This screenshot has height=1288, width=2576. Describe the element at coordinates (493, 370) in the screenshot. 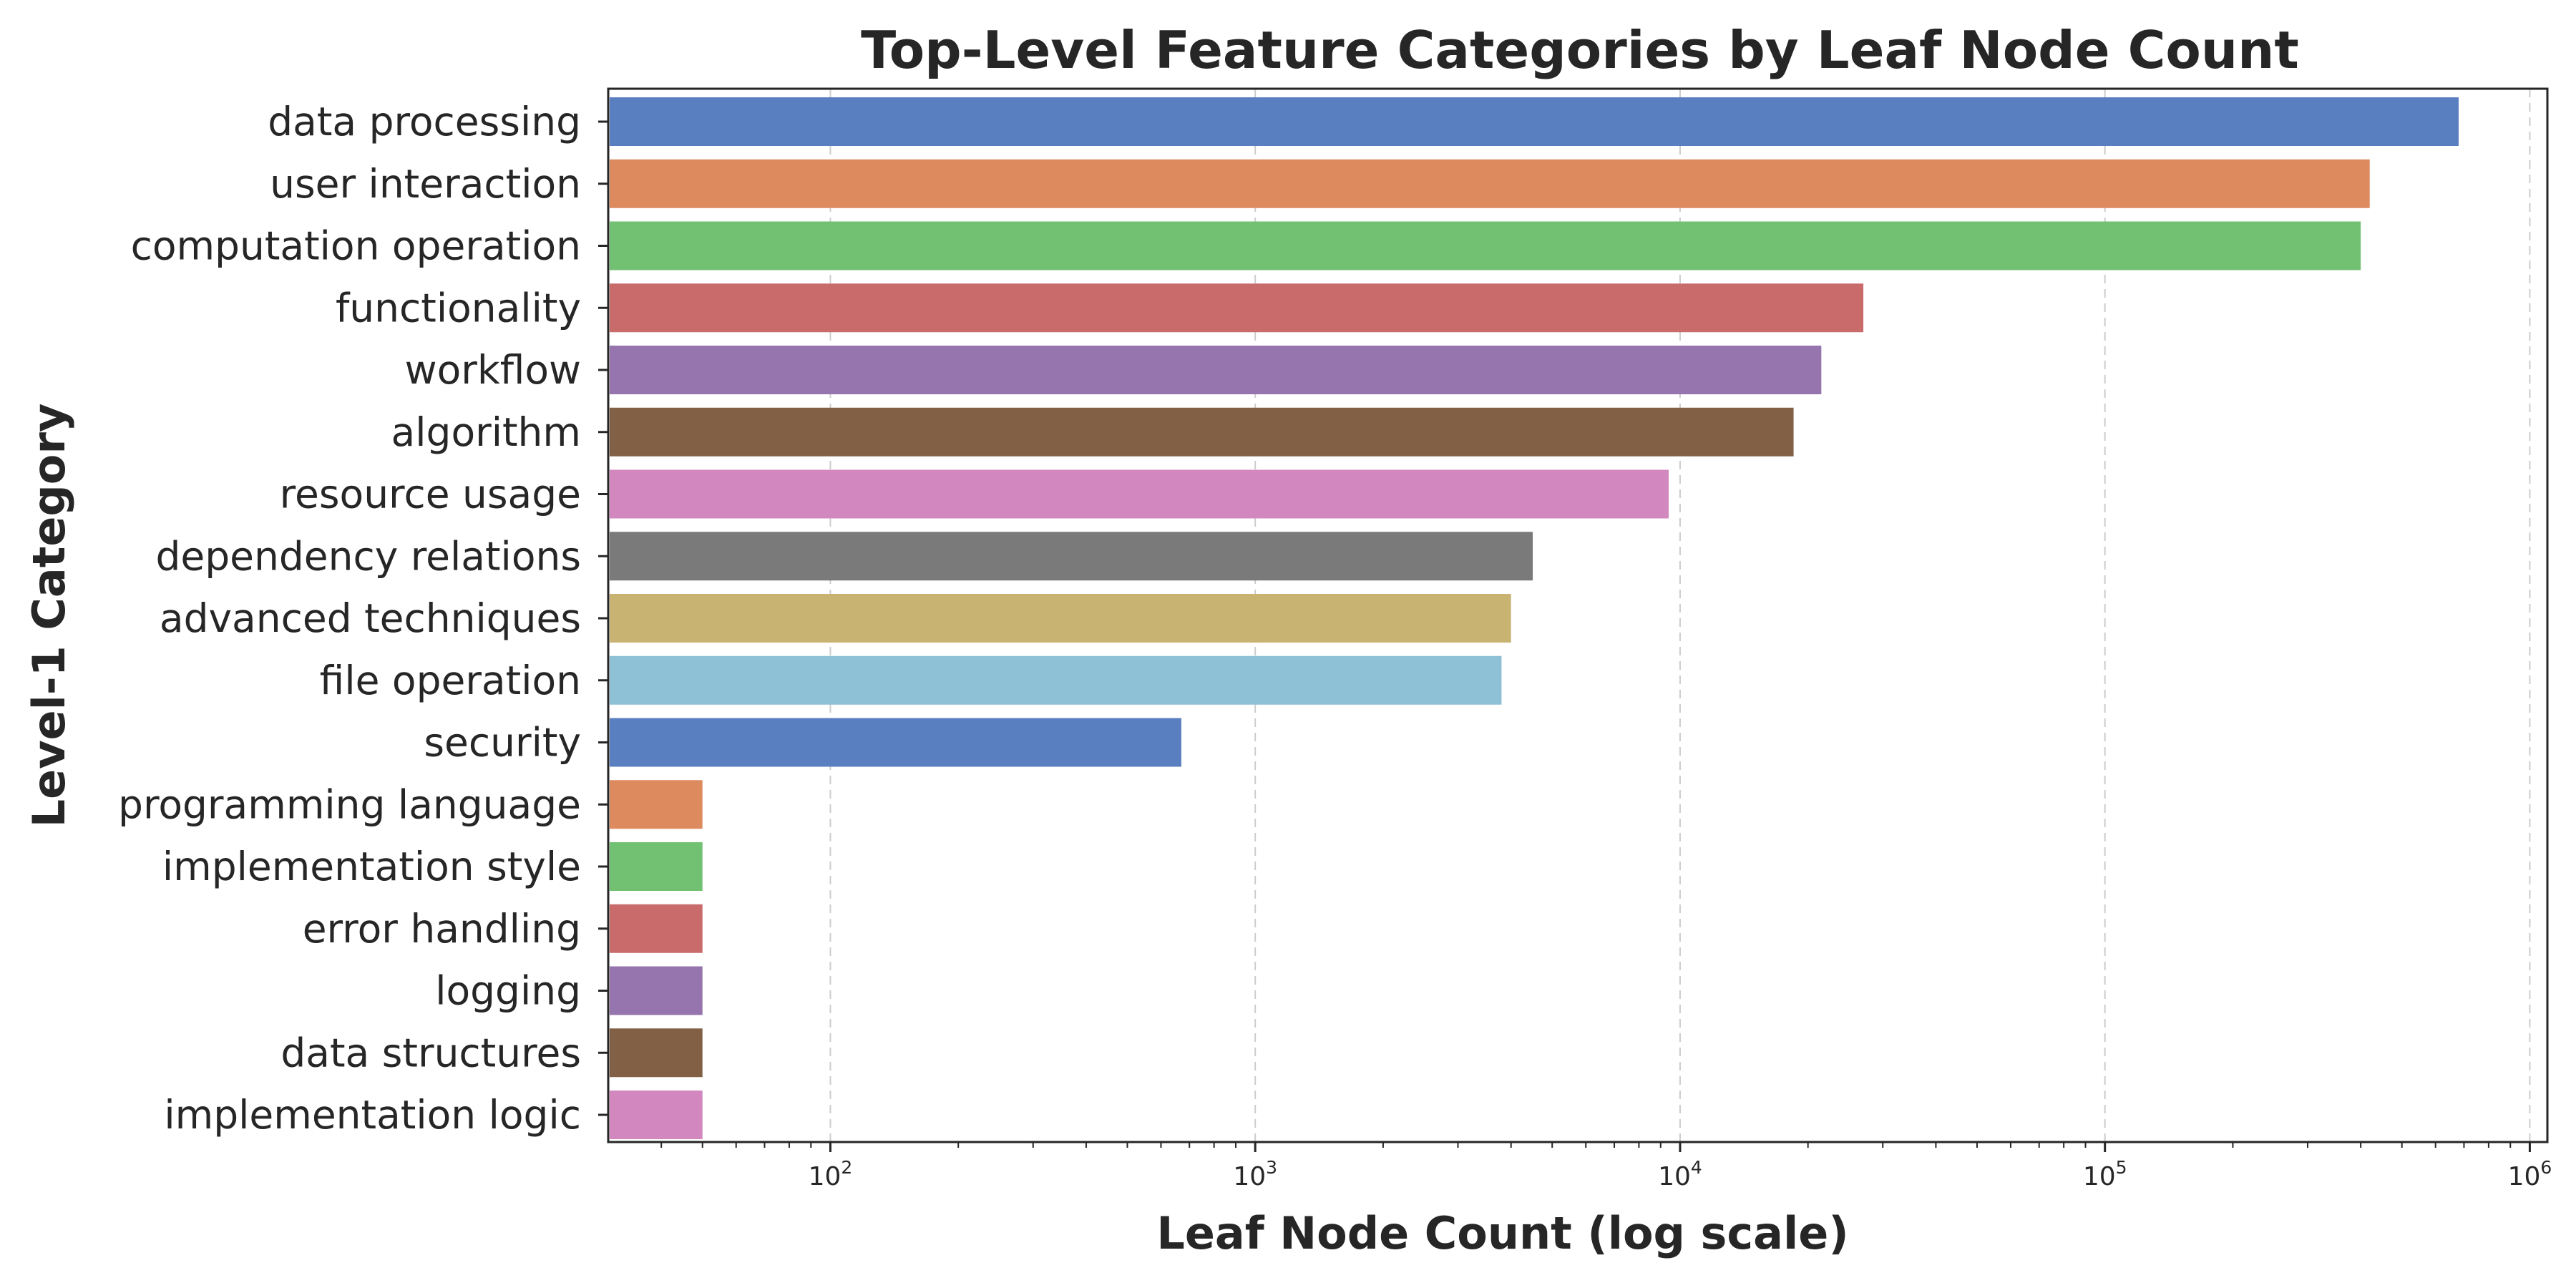

I see `category-label: workflow` at that location.